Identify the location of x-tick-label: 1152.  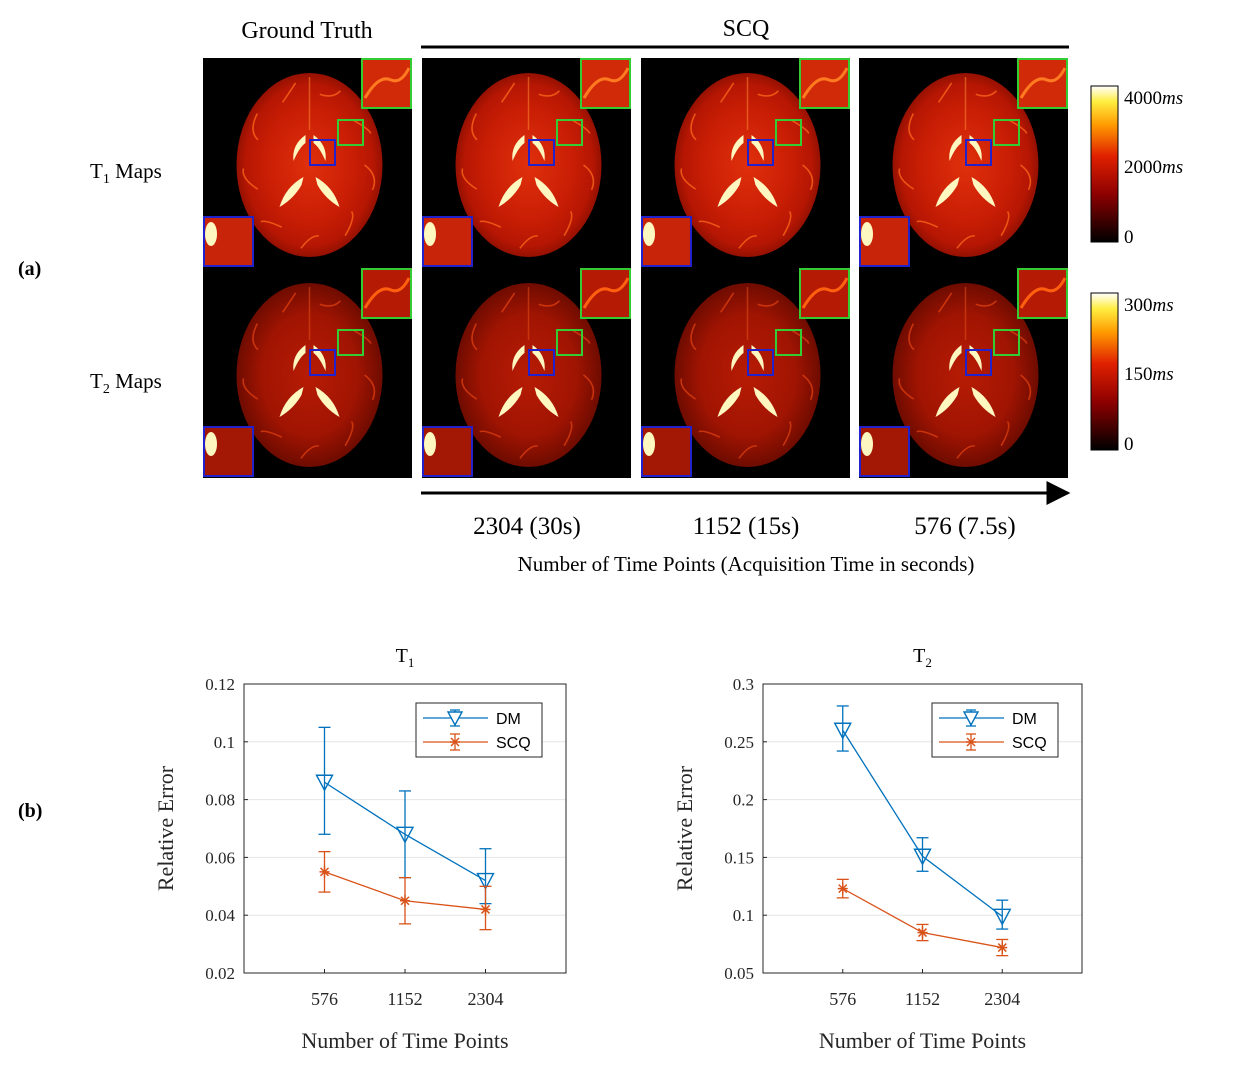
(404, 999).